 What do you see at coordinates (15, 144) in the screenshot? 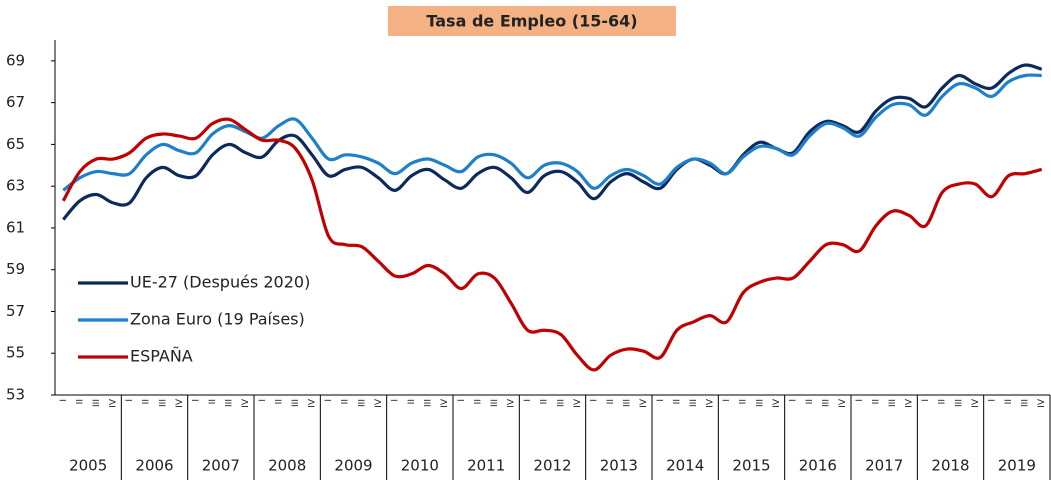
I see `y-tick-label: 65` at bounding box center [15, 144].